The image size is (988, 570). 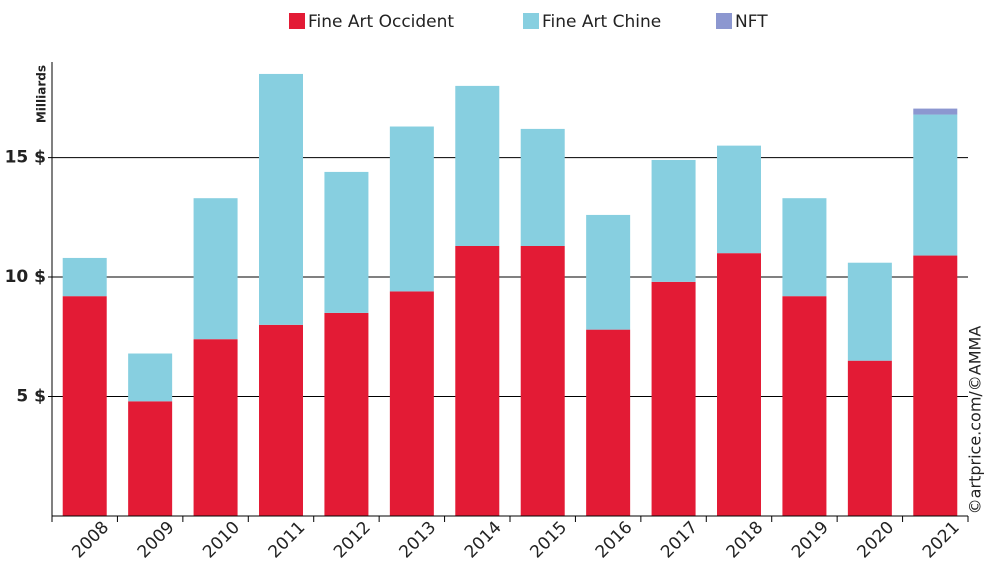 I want to click on x-tick-label: 2008, so click(x=90, y=540).